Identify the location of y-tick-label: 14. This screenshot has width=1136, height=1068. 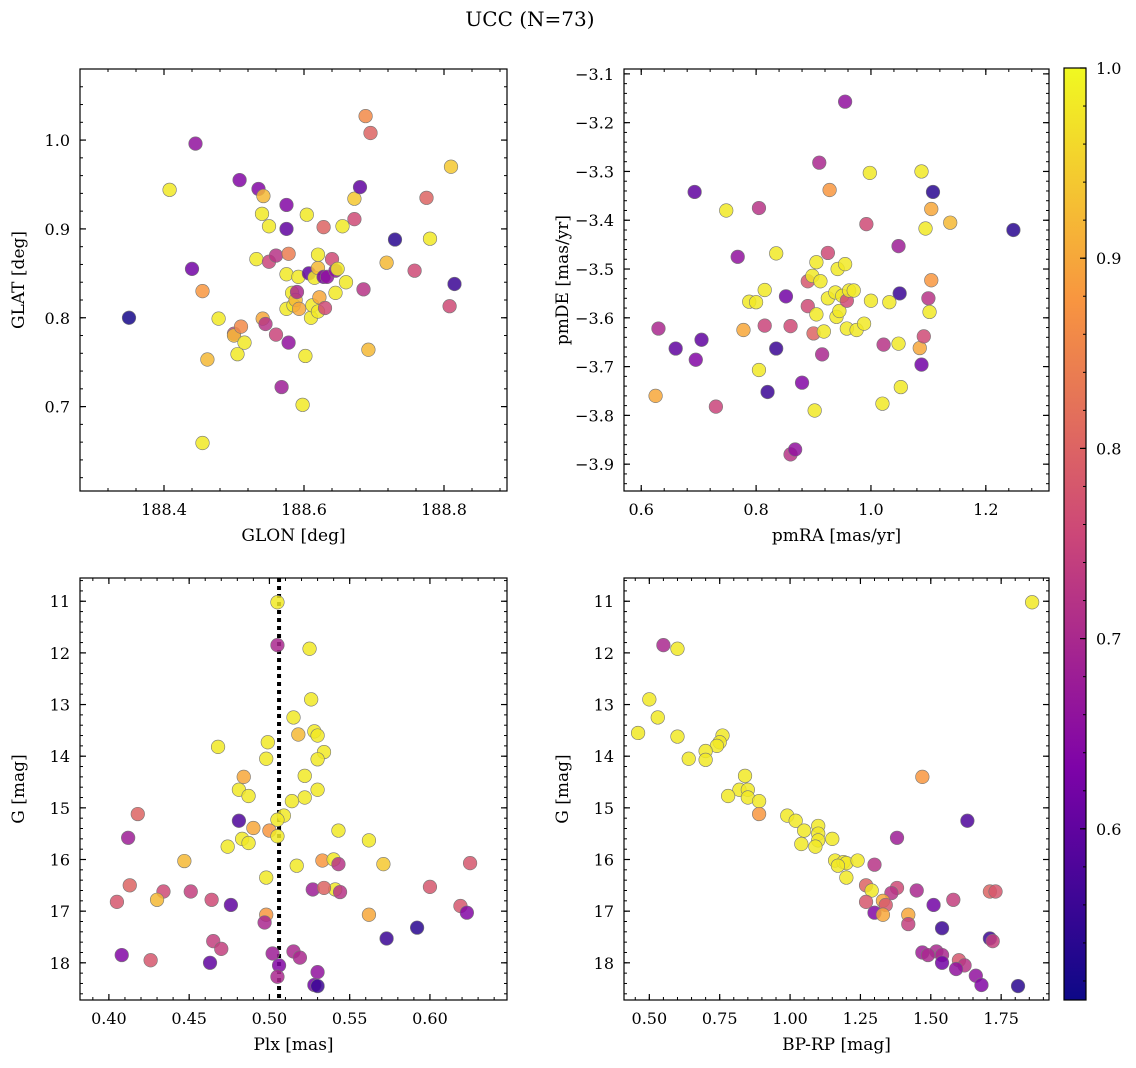
(60, 756).